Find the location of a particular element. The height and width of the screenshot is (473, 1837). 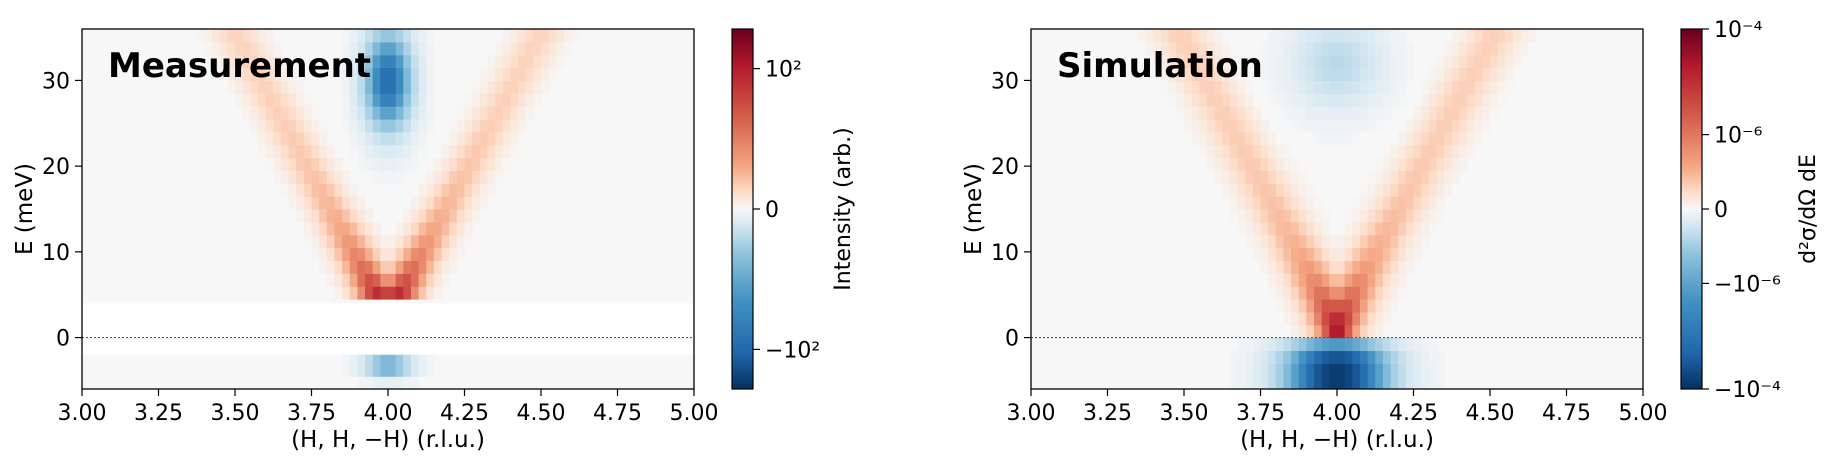

colorbar-tick-label: 0 is located at coordinates (772, 210).